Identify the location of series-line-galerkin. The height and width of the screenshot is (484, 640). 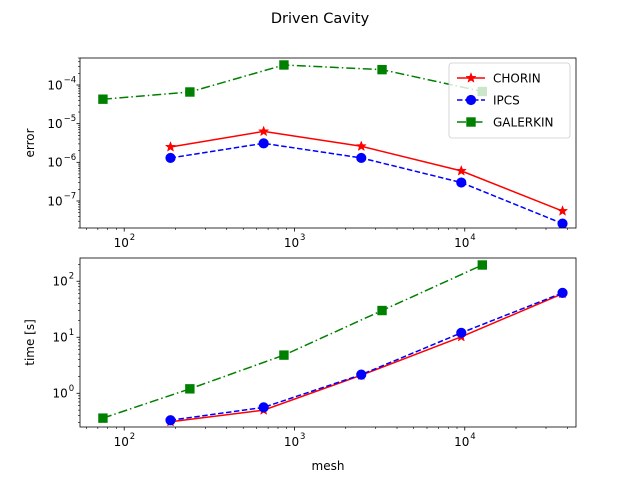
(292, 82).